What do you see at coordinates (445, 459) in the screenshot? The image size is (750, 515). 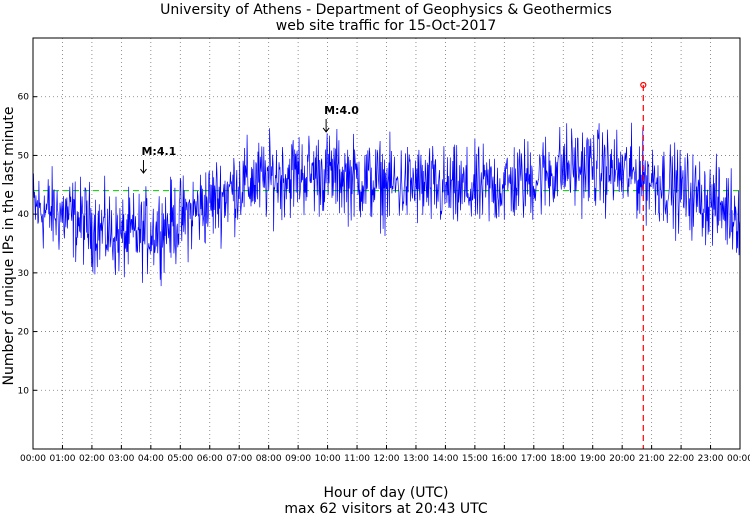 I see `x-tick-label: 14:00` at bounding box center [445, 459].